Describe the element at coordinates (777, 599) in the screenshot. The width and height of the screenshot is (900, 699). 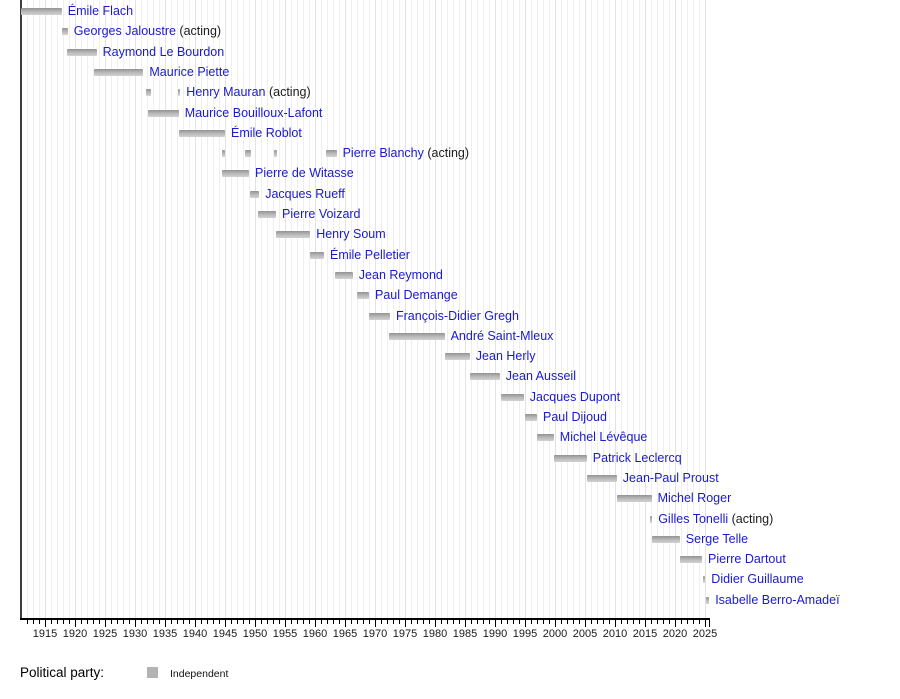
I see `minister-name-link: Isabelle Berro-Amadeï` at that location.